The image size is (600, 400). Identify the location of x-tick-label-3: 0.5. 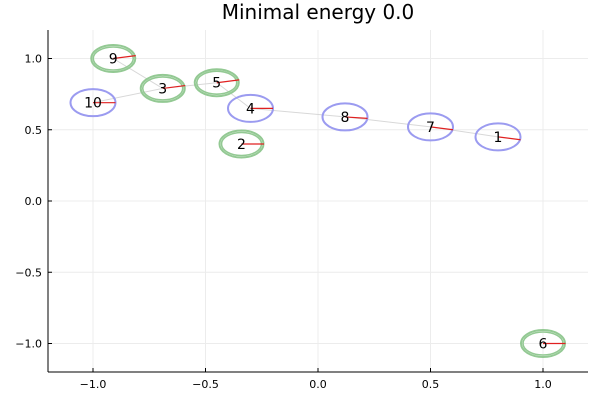
(431, 384).